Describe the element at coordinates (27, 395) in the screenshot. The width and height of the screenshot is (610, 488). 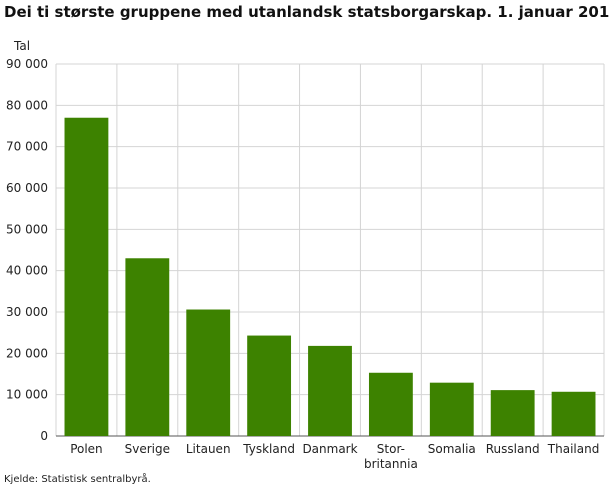
I see `y-tick-label: 10 000` at that location.